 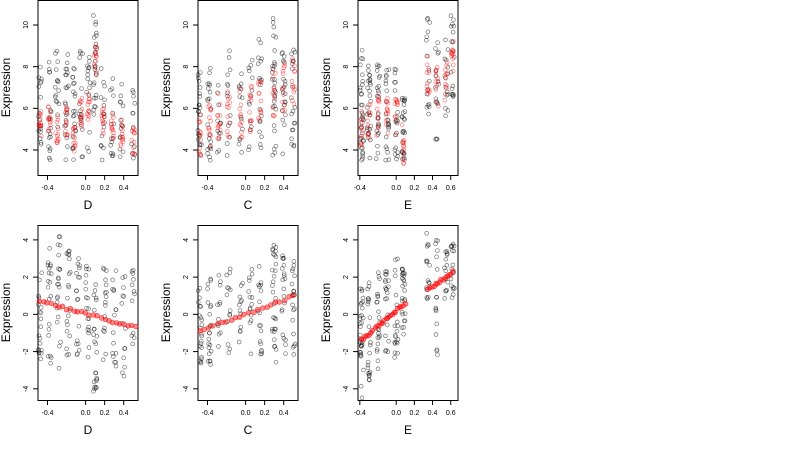 What do you see at coordinates (284, 188) in the screenshot?
I see `x-tick-label: 0.4` at bounding box center [284, 188].